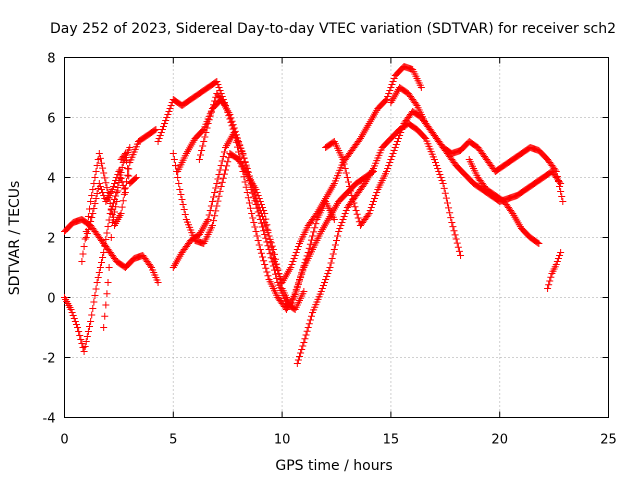 This screenshot has height=480, width=640. What do you see at coordinates (51, 239) in the screenshot?
I see `y-tick-label: 2` at bounding box center [51, 239].